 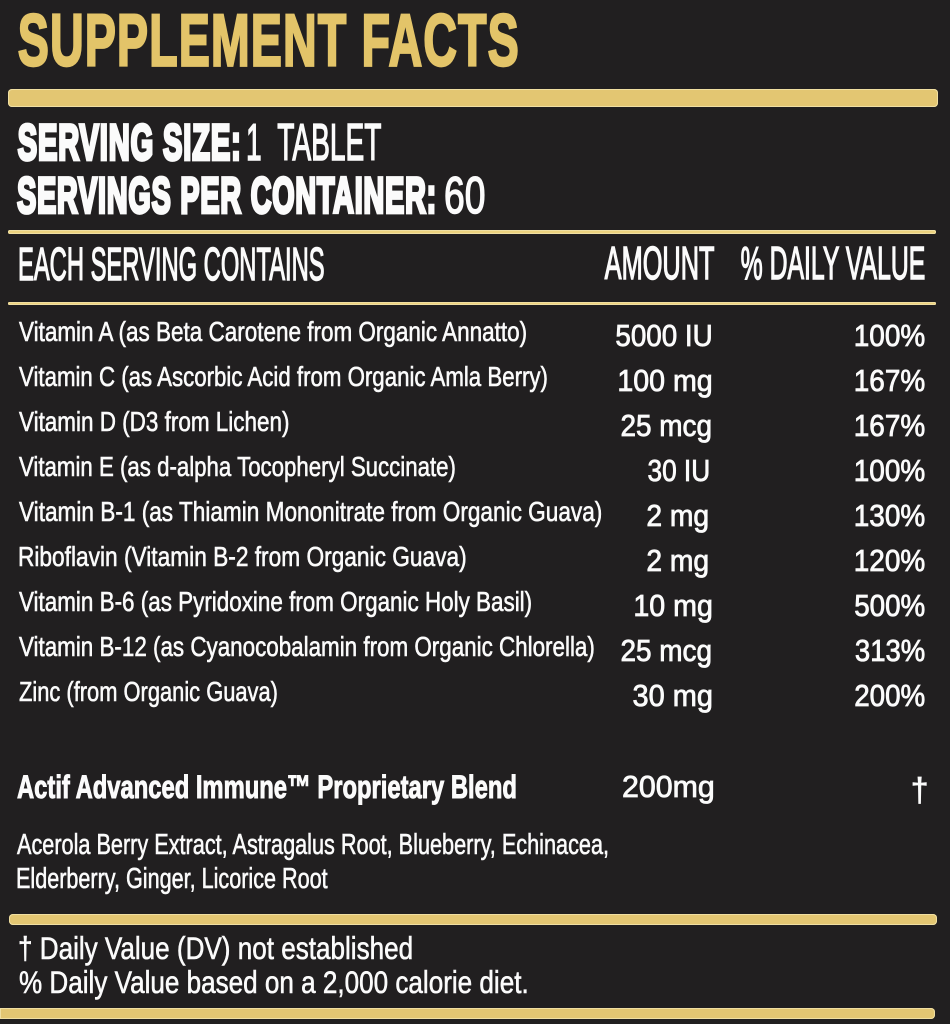 What do you see at coordinates (227, 195) in the screenshot?
I see `svg-text: SERVINGS PER CONTAINER:` at bounding box center [227, 195].